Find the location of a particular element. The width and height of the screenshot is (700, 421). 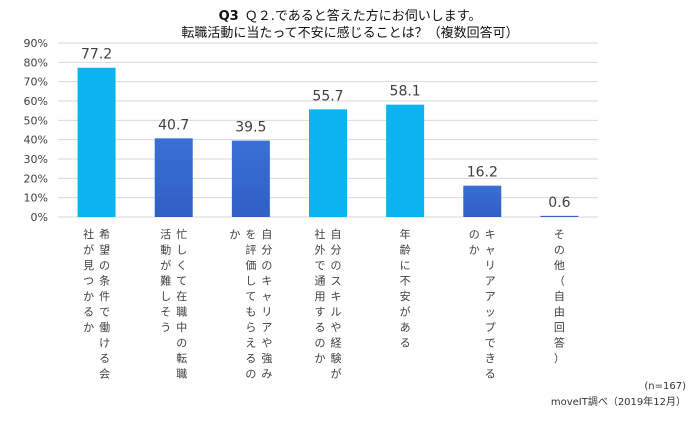

y-tick-label: 80% is located at coordinates (36, 62).